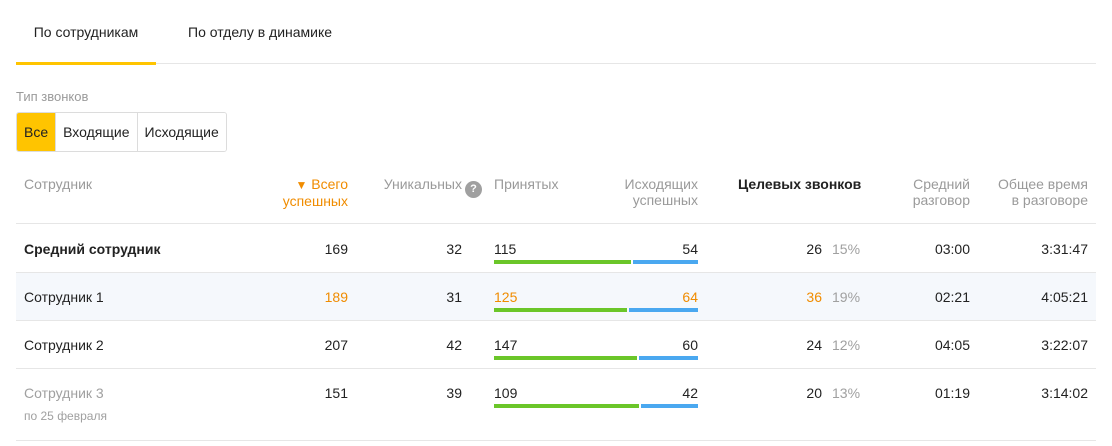  What do you see at coordinates (846, 345) in the screenshot?
I see `target-percent: 12%` at bounding box center [846, 345].